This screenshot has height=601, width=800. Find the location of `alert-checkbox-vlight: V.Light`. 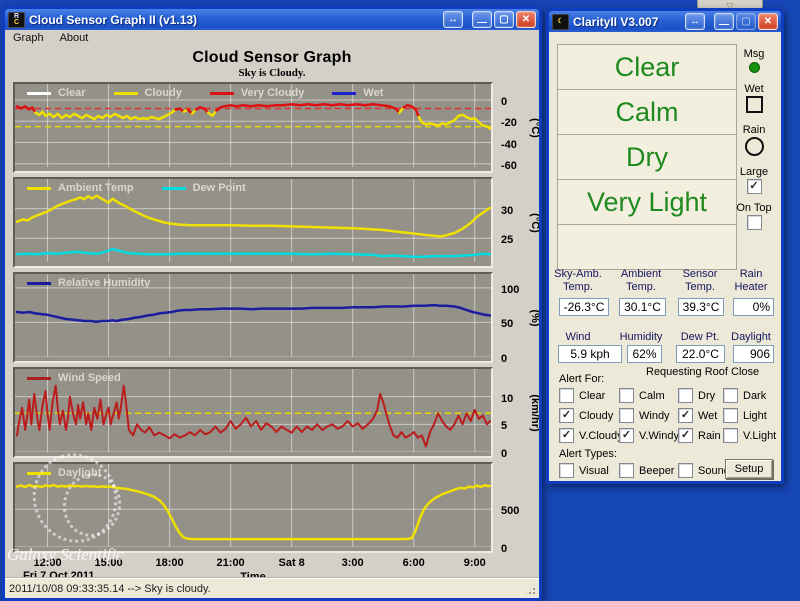

alert-checkbox-vlight: V.Light is located at coordinates (749, 435).